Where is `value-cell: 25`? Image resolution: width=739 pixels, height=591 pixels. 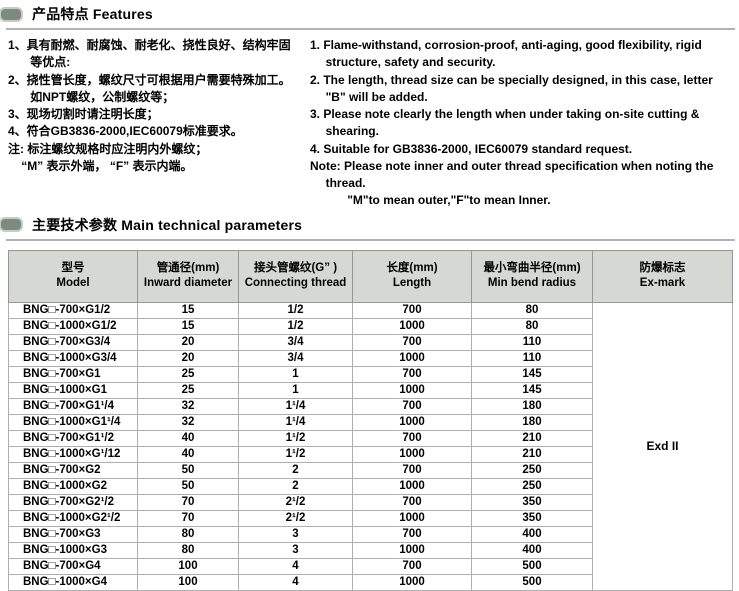 value-cell: 25 is located at coordinates (188, 374).